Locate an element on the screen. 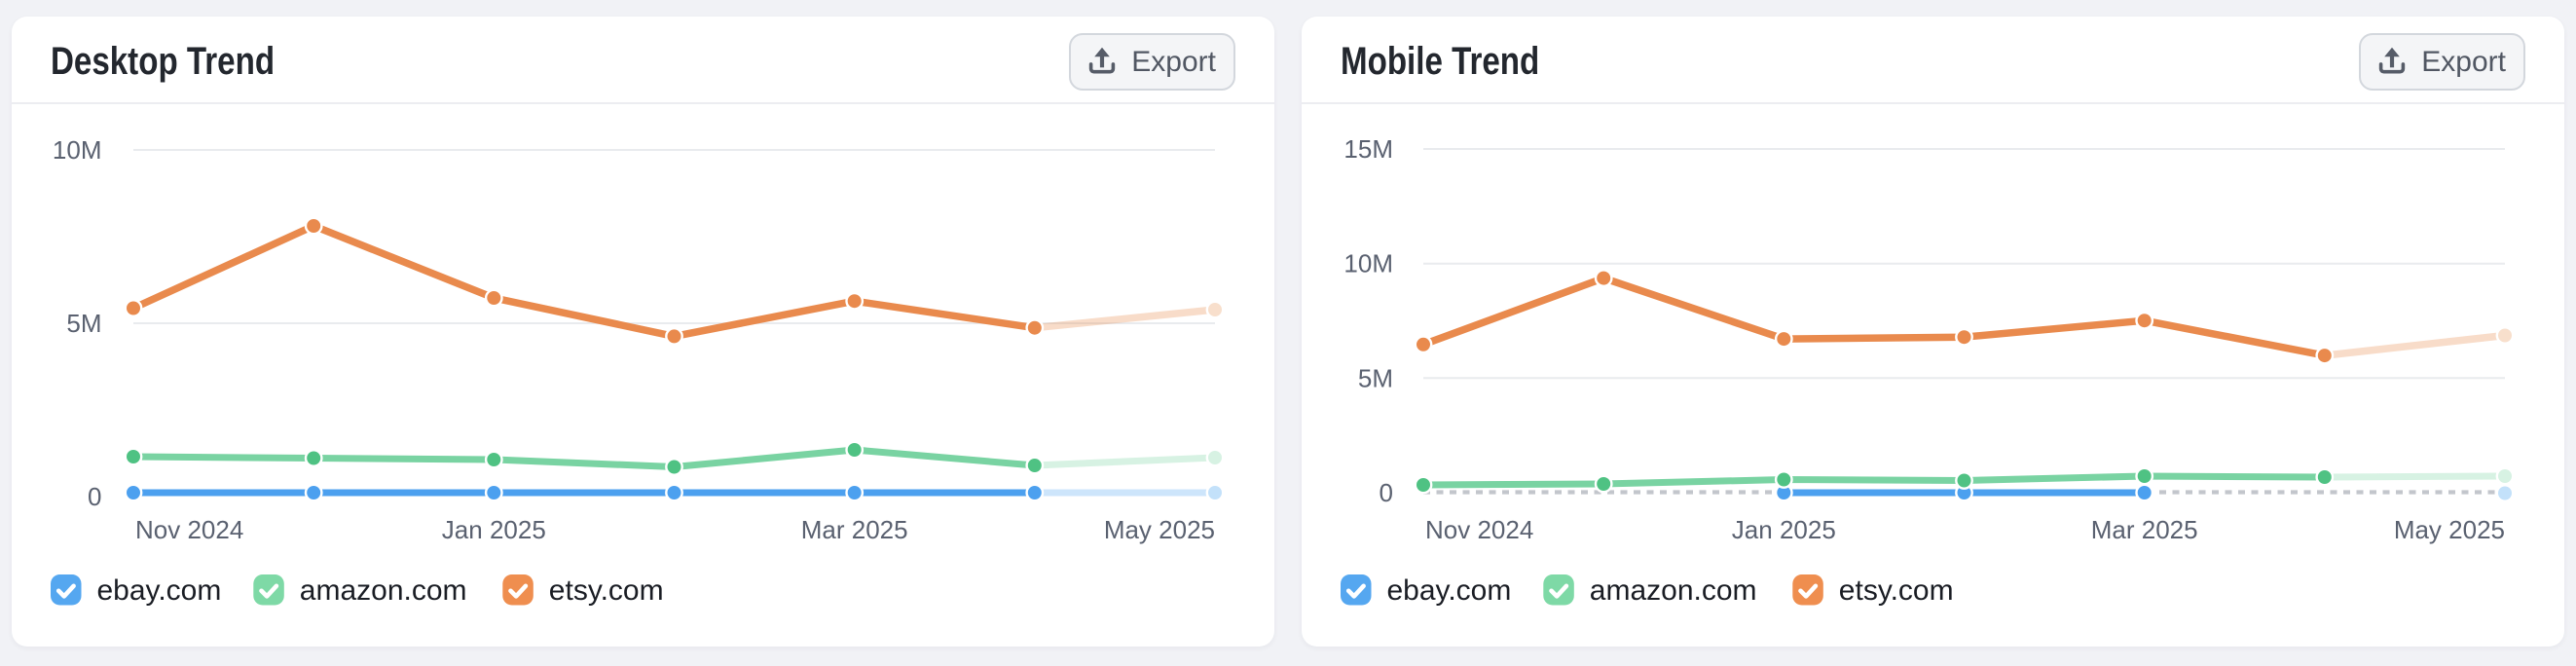  svg-text: 15M is located at coordinates (1368, 149).